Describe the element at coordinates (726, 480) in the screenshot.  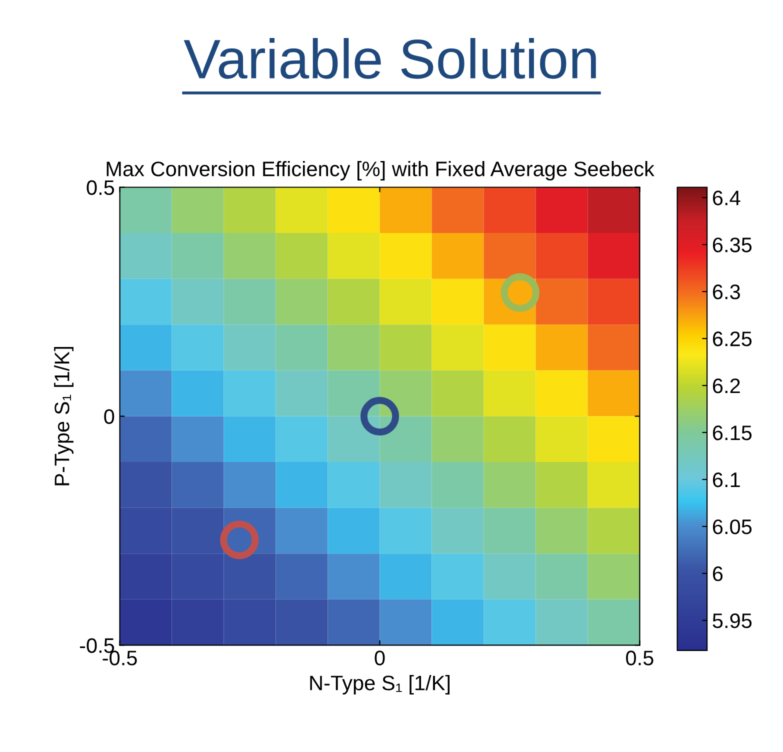
I see `color-bar-label: 6.1` at that location.